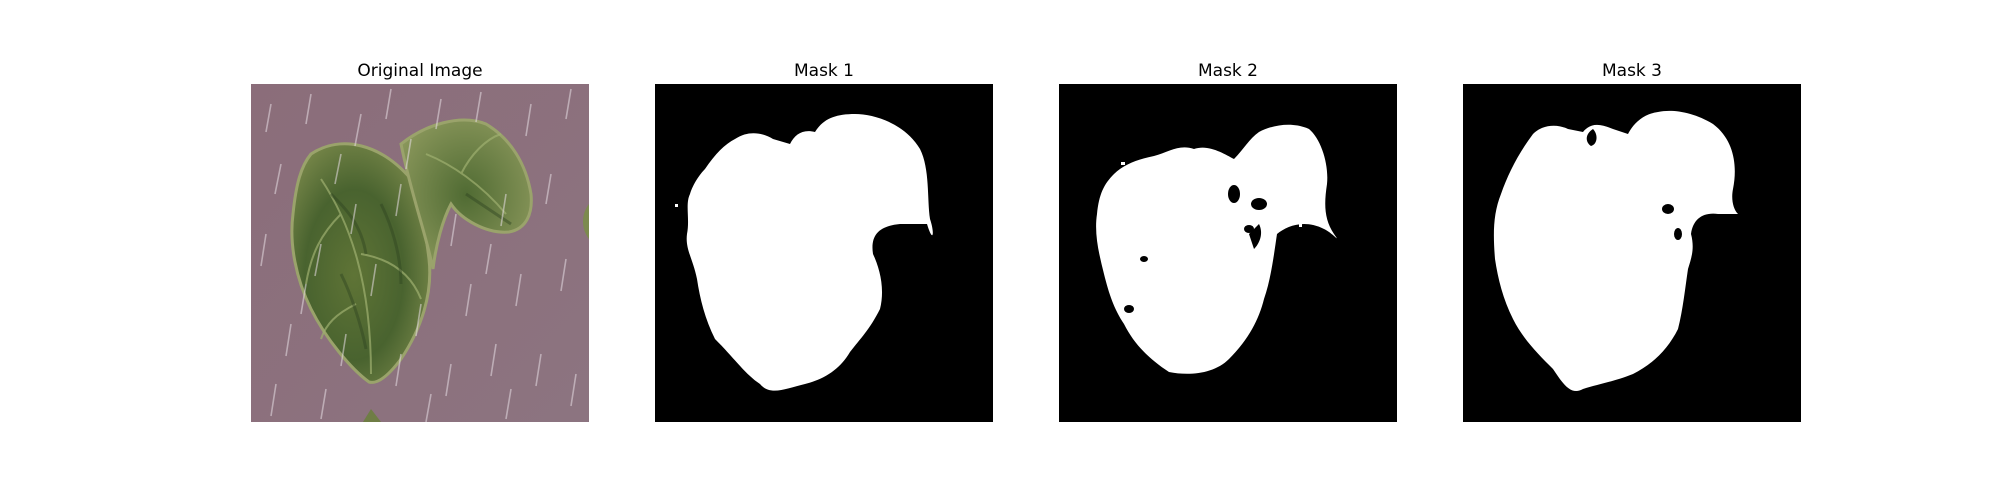  Describe the element at coordinates (823, 71) in the screenshot. I see `panel-title: Mask 1` at that location.